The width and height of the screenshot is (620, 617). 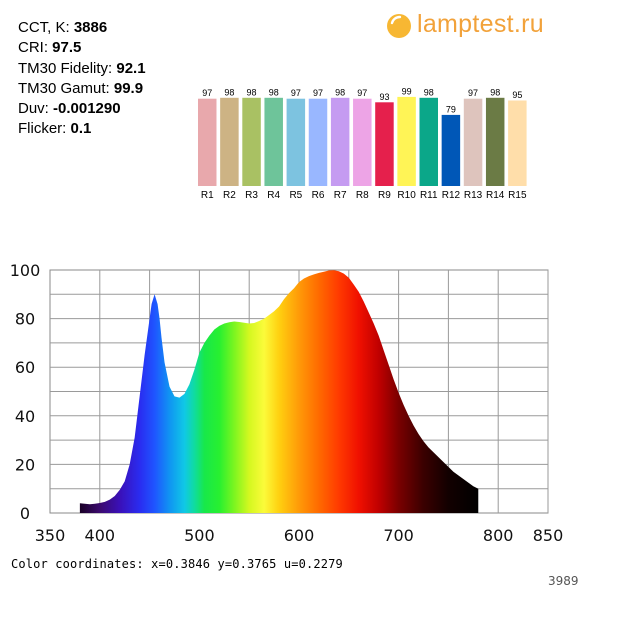 I want to click on cri-bar-r11, so click(x=428, y=141).